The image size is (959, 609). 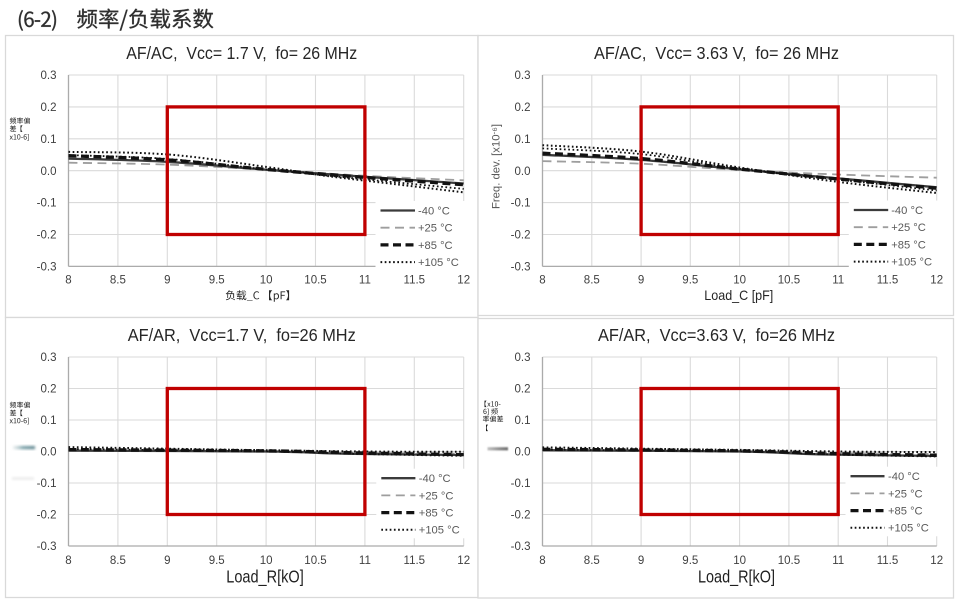 What do you see at coordinates (738, 295) in the screenshot?
I see `svg-text: Load_C [pF]` at bounding box center [738, 295].